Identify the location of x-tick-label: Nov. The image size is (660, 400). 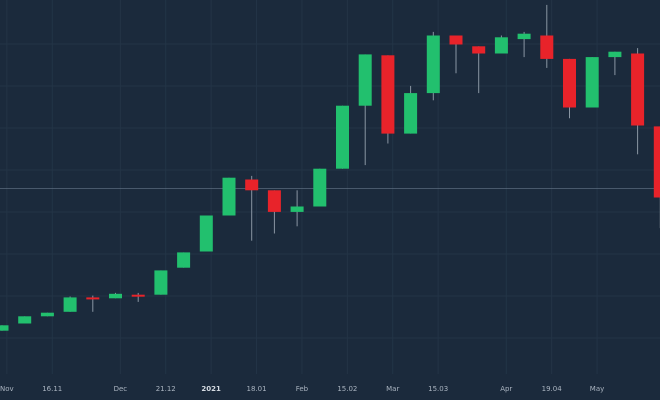
(7, 389).